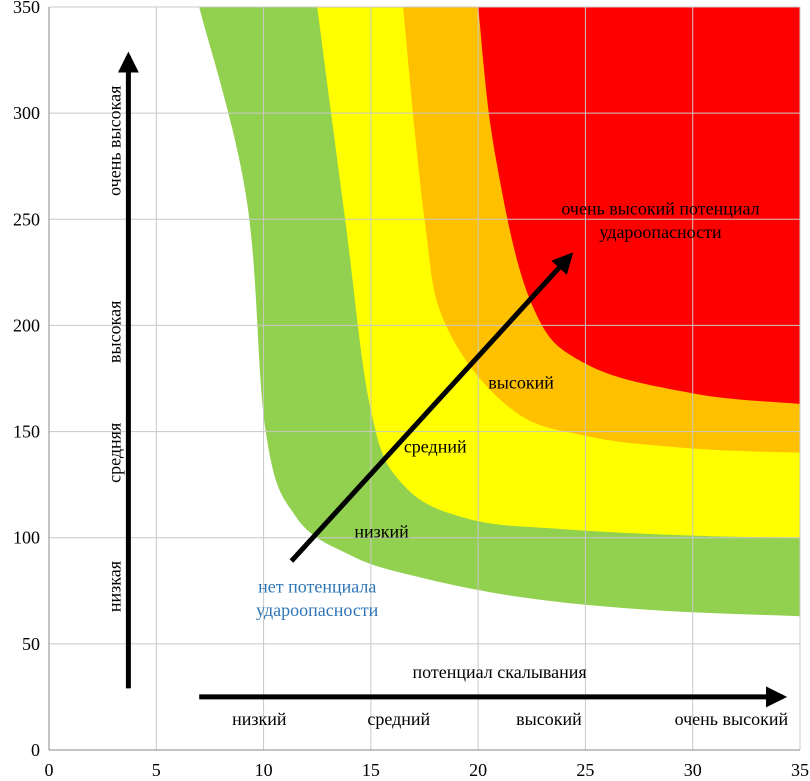 Image resolution: width=810 pixels, height=781 pixels. What do you see at coordinates (398, 719) in the screenshot?
I see `x-arrow-label: средний` at bounding box center [398, 719].